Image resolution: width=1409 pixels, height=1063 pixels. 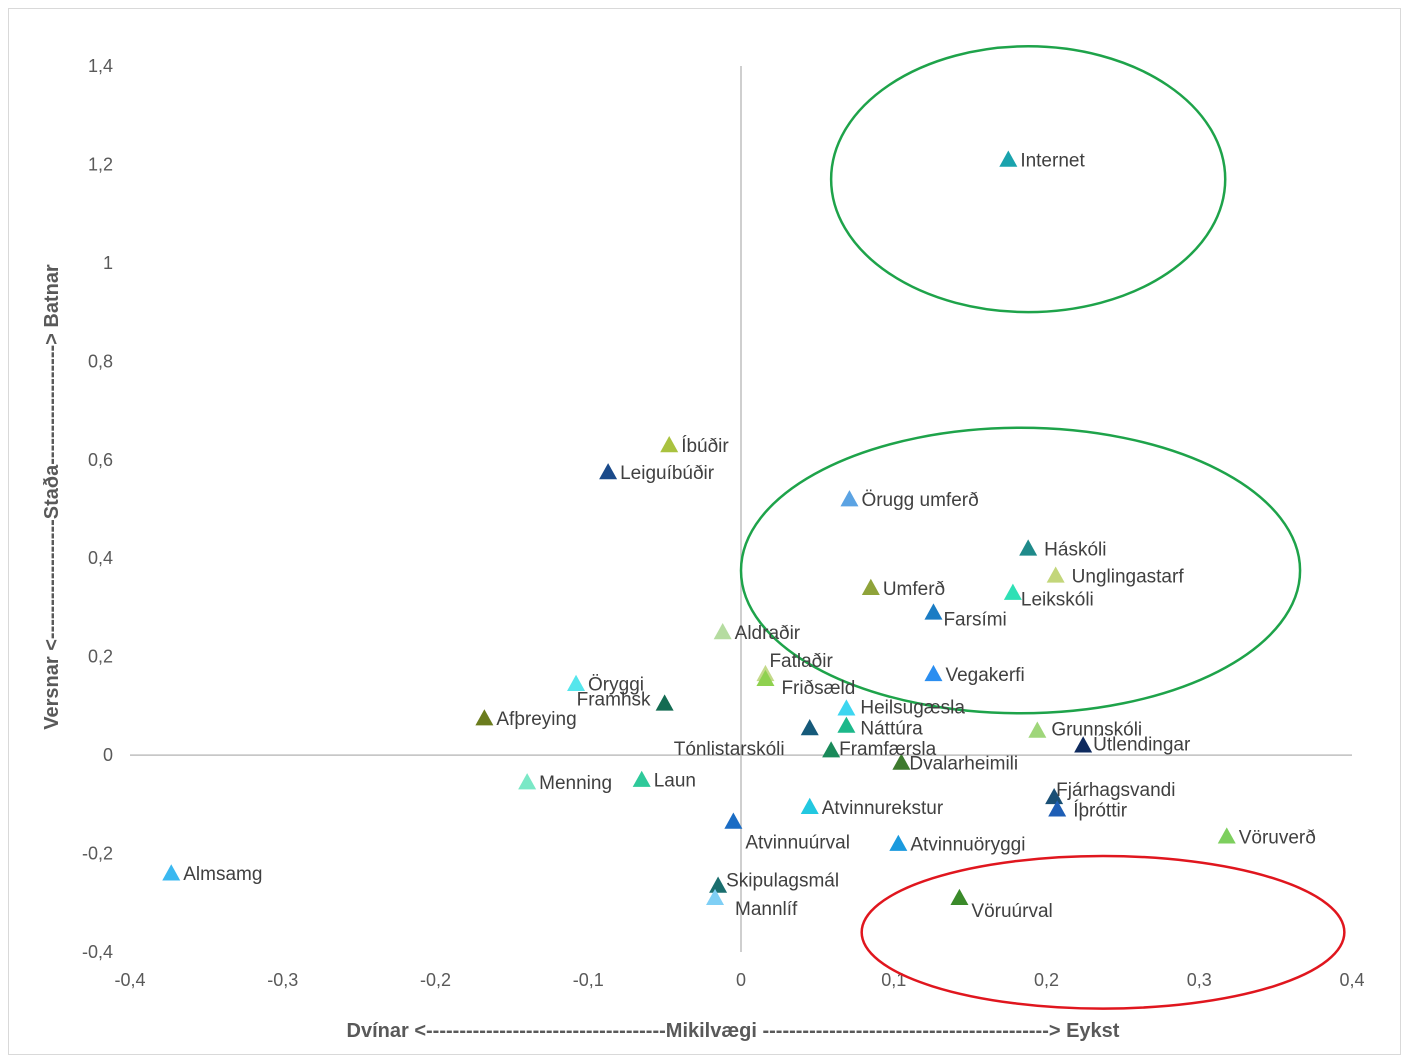 What do you see at coordinates (97, 854) in the screenshot?
I see `y-tick-label: -0,2` at bounding box center [97, 854].